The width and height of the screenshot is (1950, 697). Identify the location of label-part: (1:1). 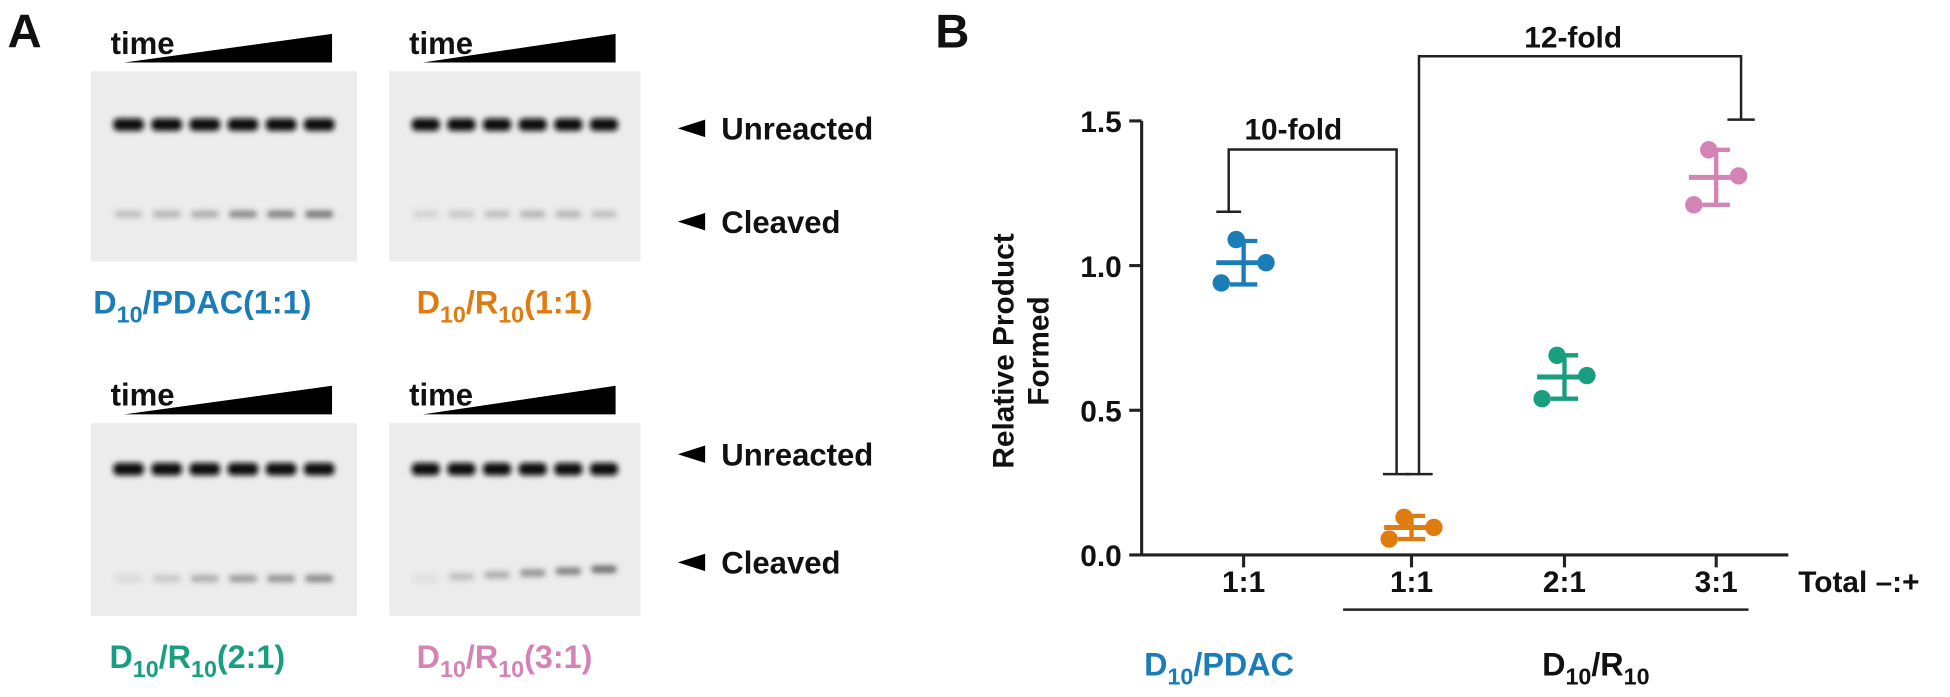
(558, 303).